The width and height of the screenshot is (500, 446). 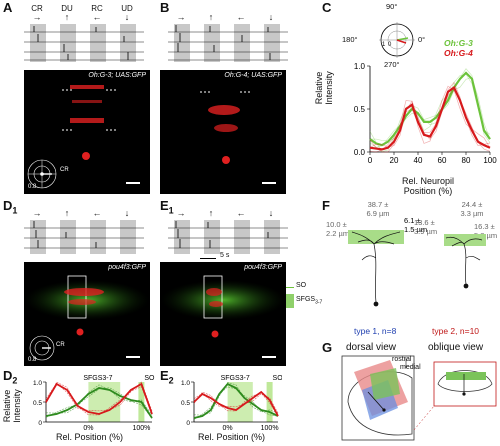 What do you see at coordinates (37, 403) in the screenshot?
I see `d2-y-tick-label: 0.5` at bounding box center [37, 403].